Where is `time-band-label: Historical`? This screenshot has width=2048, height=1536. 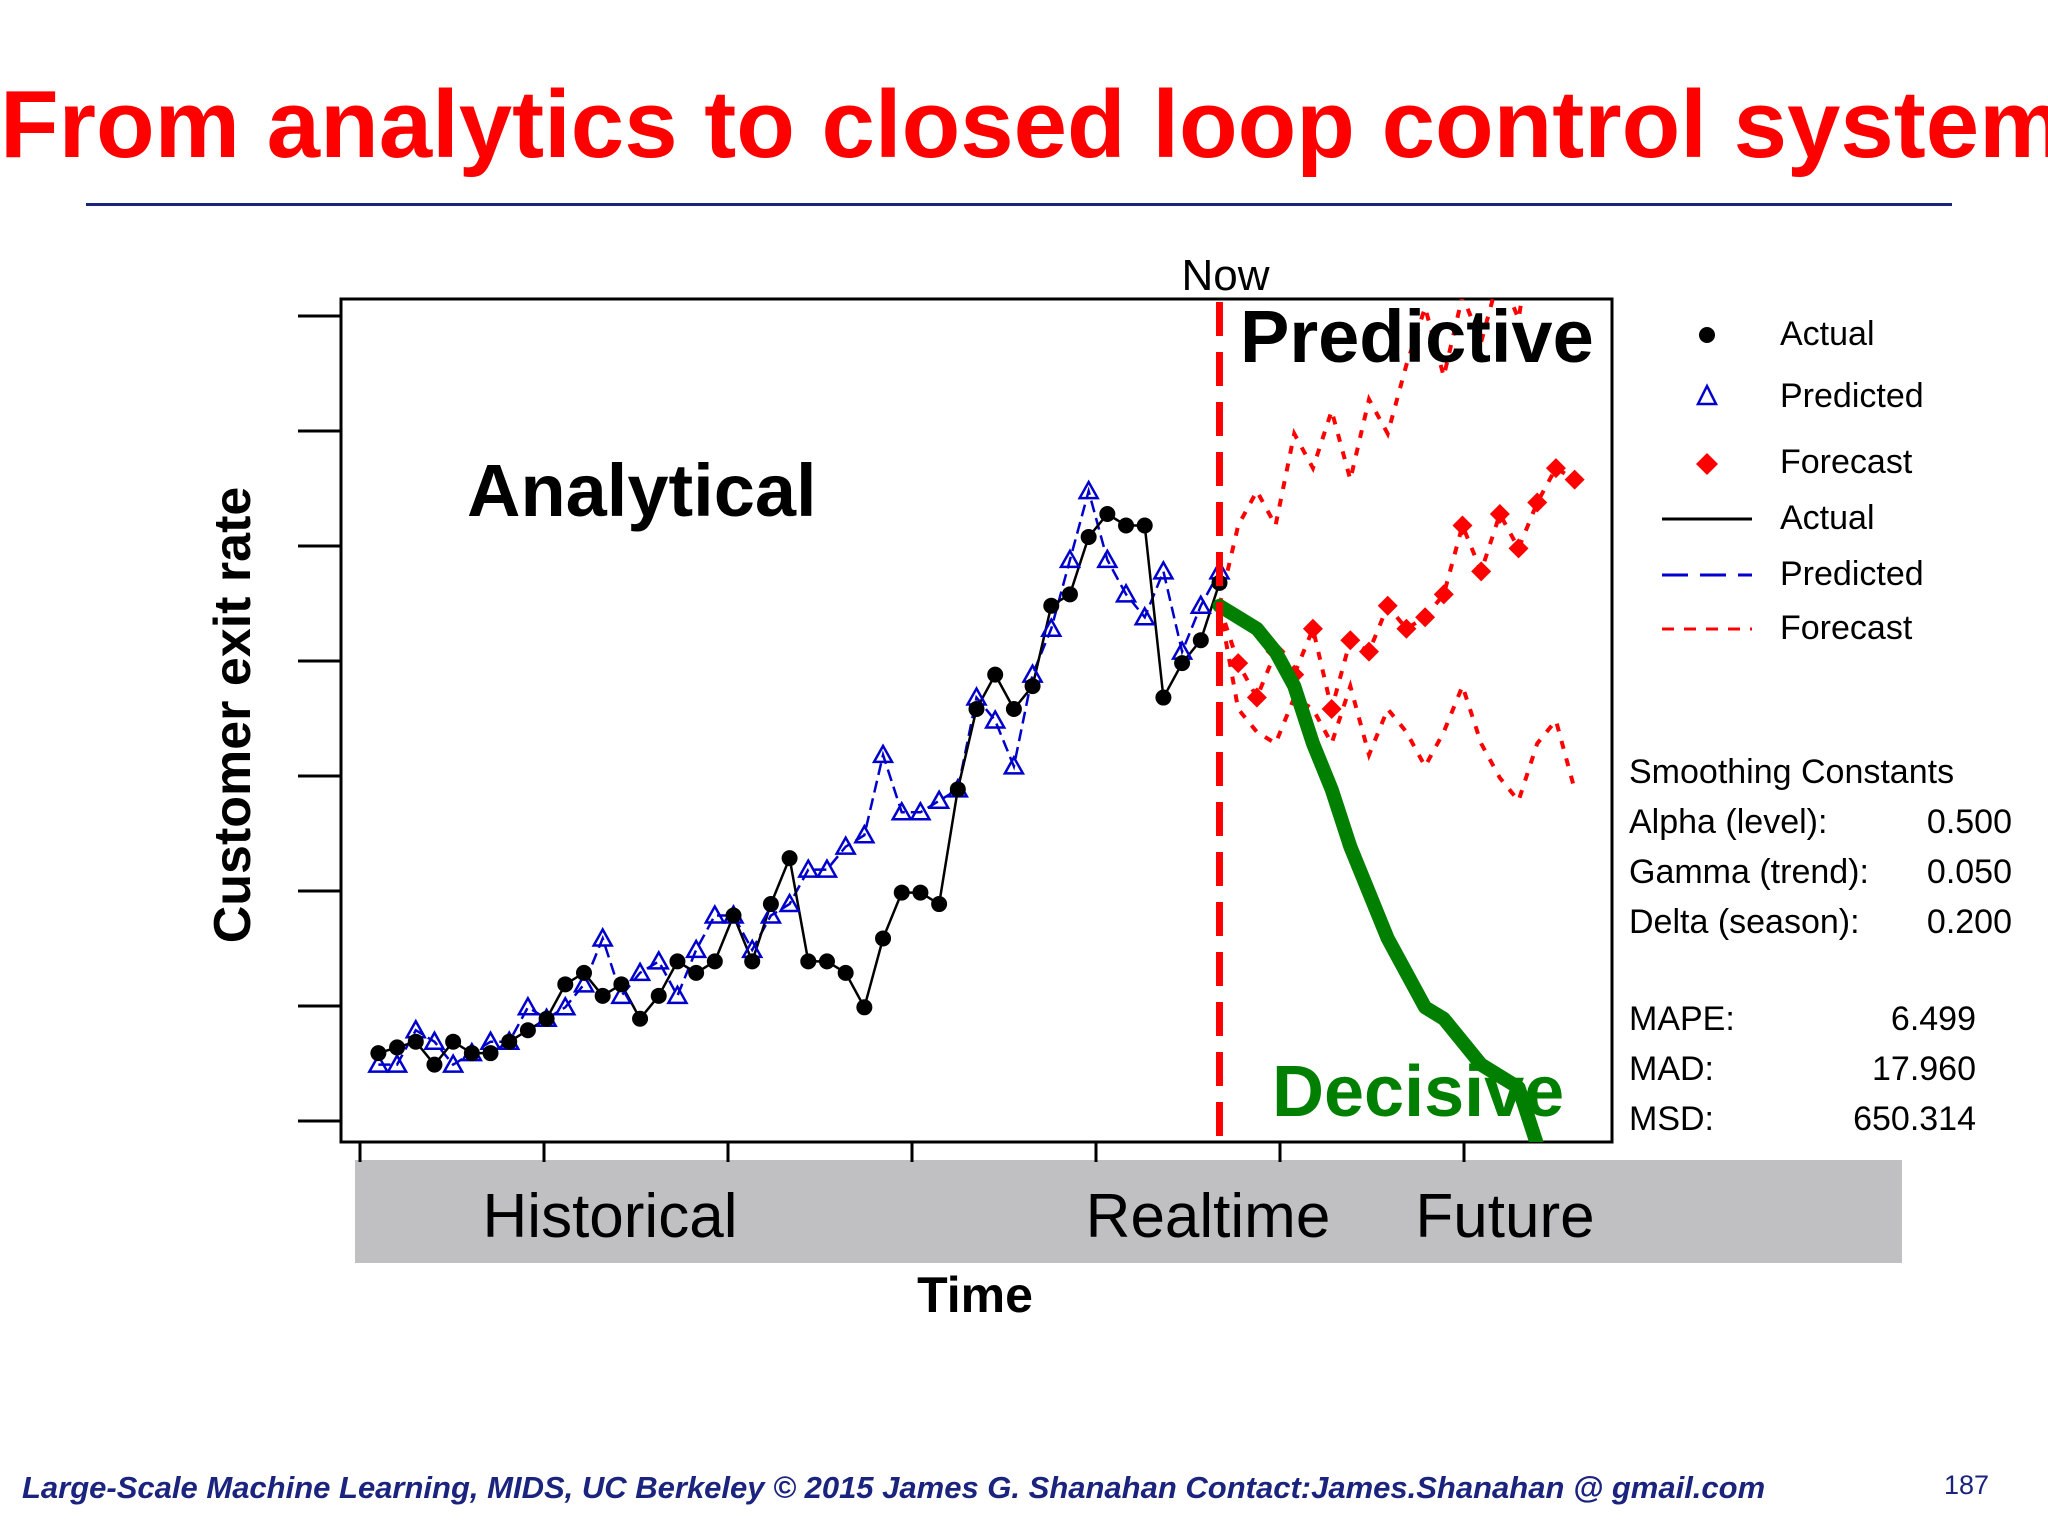
time-band-label: Historical is located at coordinates (610, 1216).